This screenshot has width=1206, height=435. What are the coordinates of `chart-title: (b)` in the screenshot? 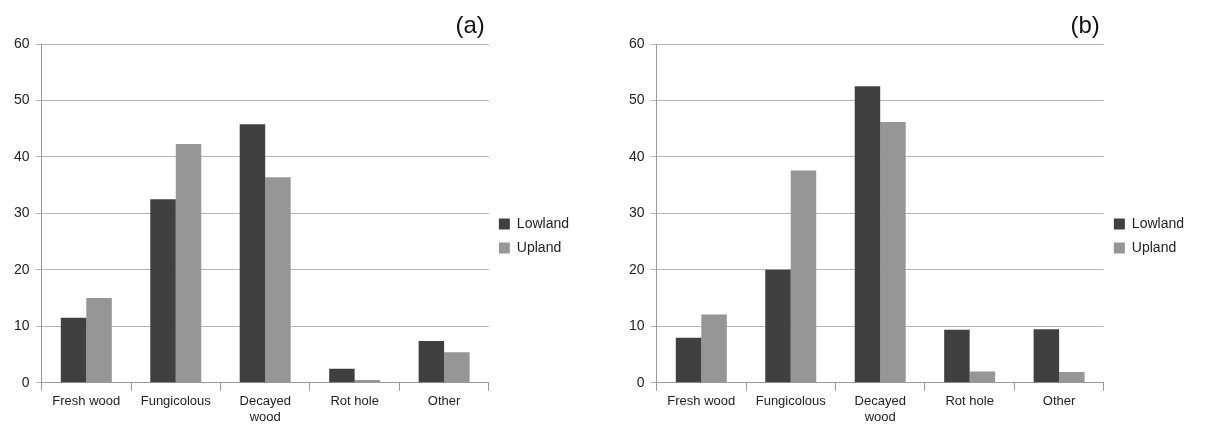 It's located at (1085, 24).